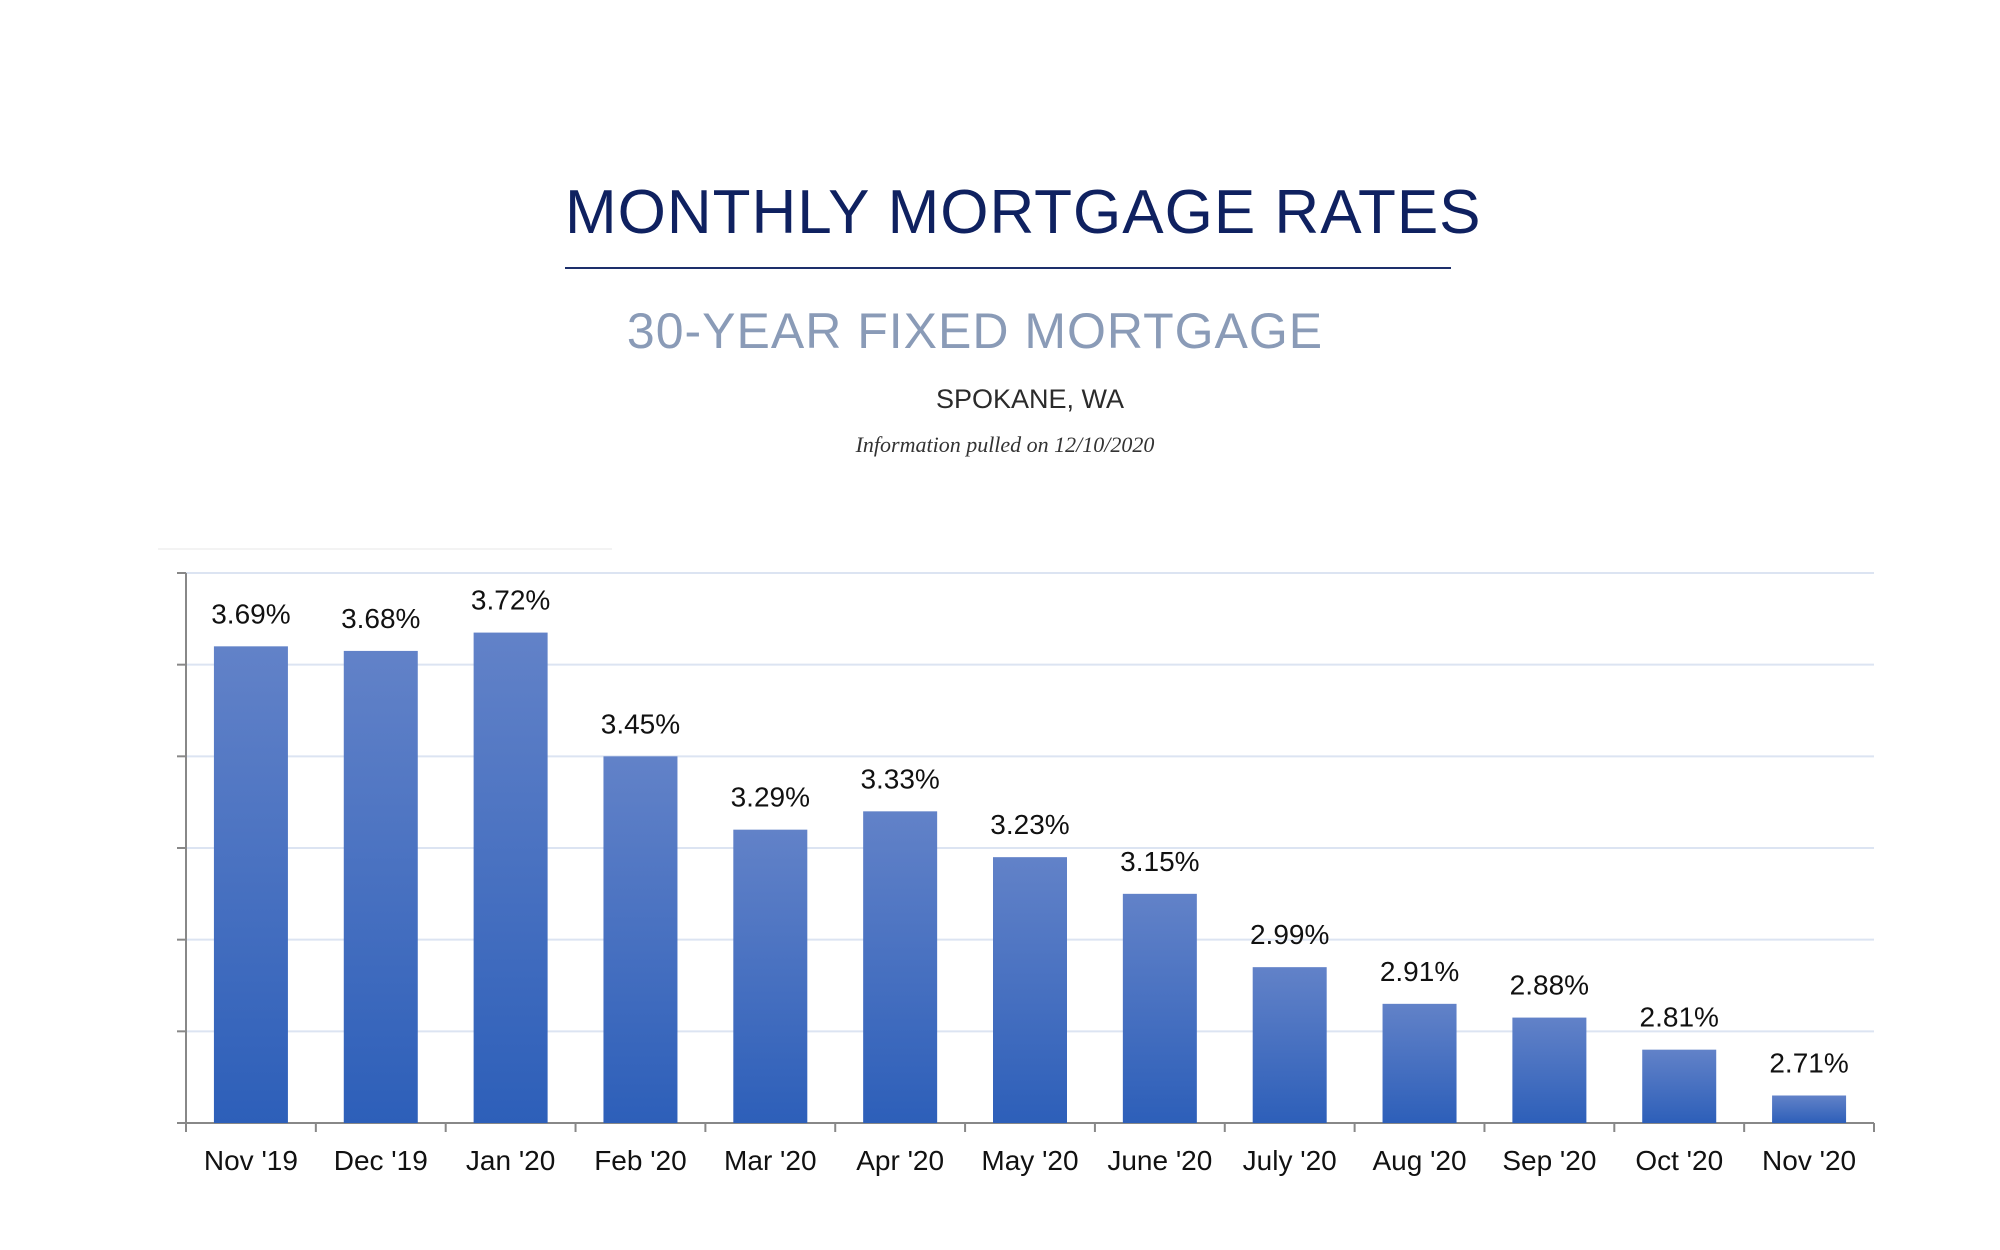 Image resolution: width=2000 pixels, height=1250 pixels. What do you see at coordinates (640, 1160) in the screenshot?
I see `x-tick-label: Feb '20` at bounding box center [640, 1160].